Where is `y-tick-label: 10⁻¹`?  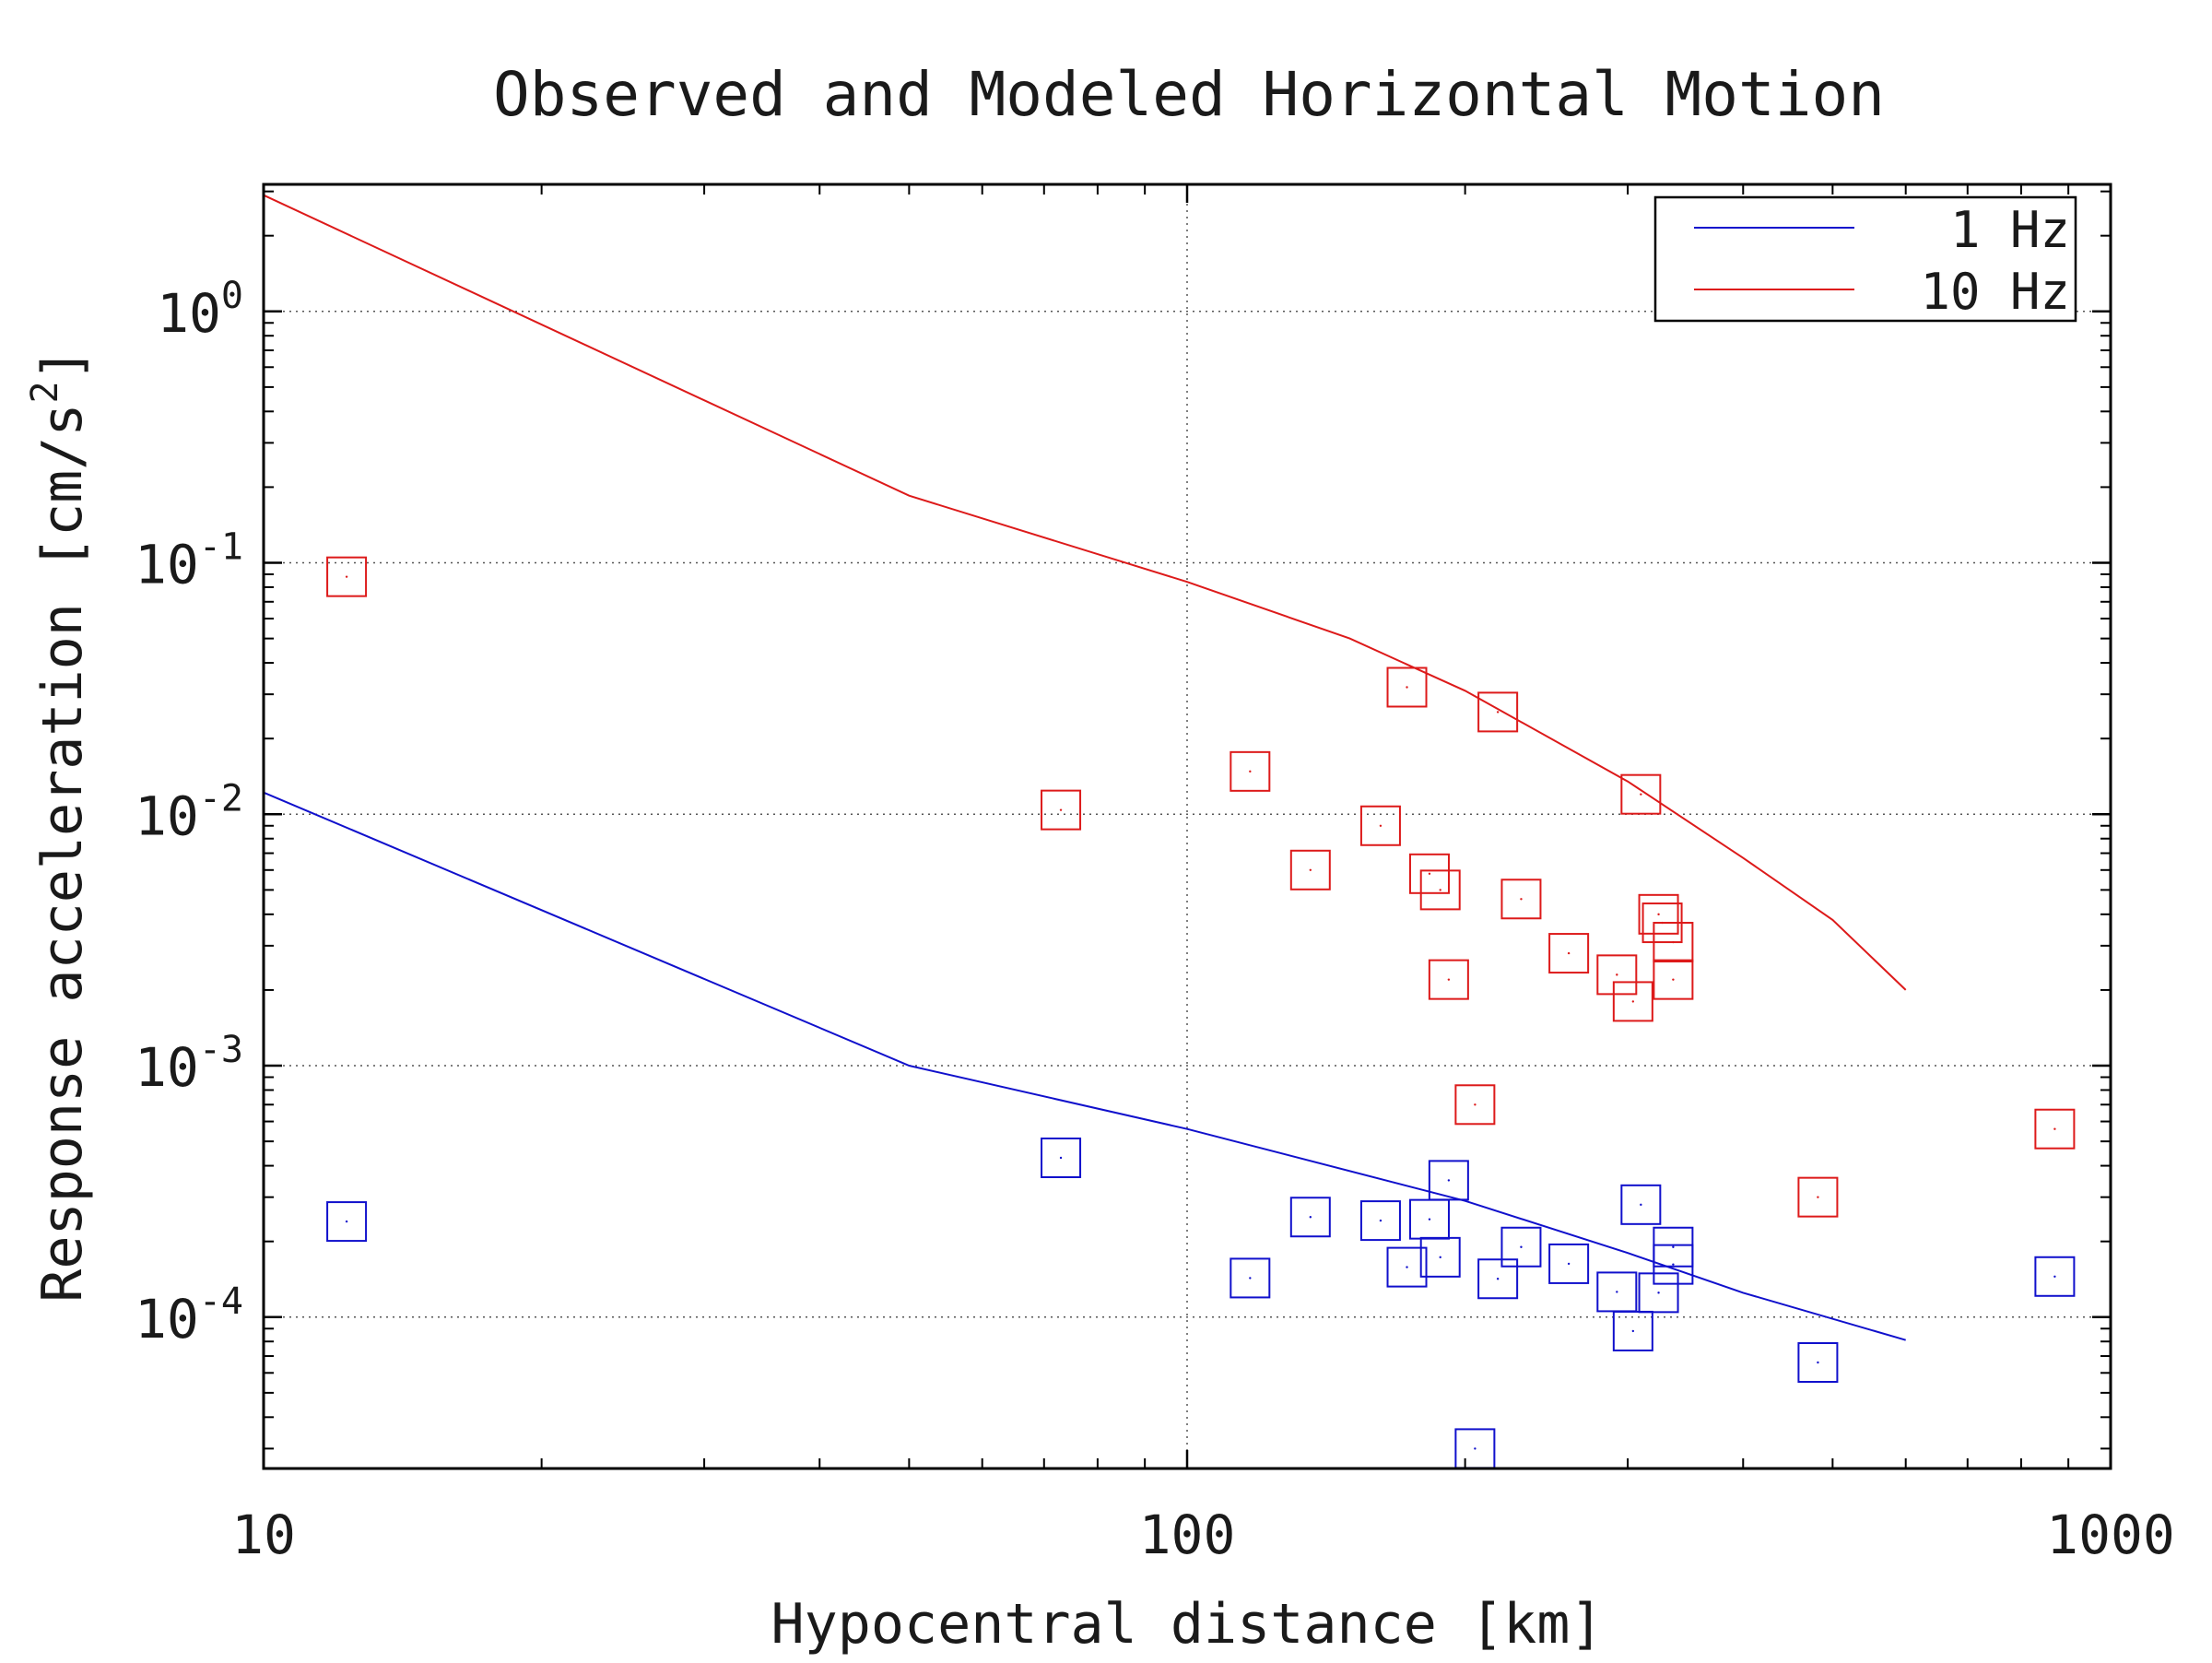 y-tick-label: 10⁻¹ is located at coordinates (189, 561).